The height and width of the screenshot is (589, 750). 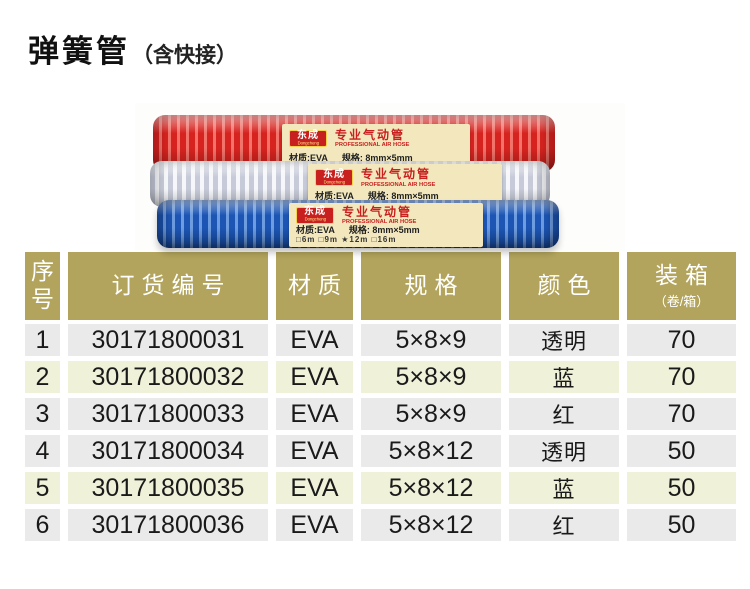 What do you see at coordinates (168, 488) in the screenshot?
I see `table-cell: 30171800035` at bounding box center [168, 488].